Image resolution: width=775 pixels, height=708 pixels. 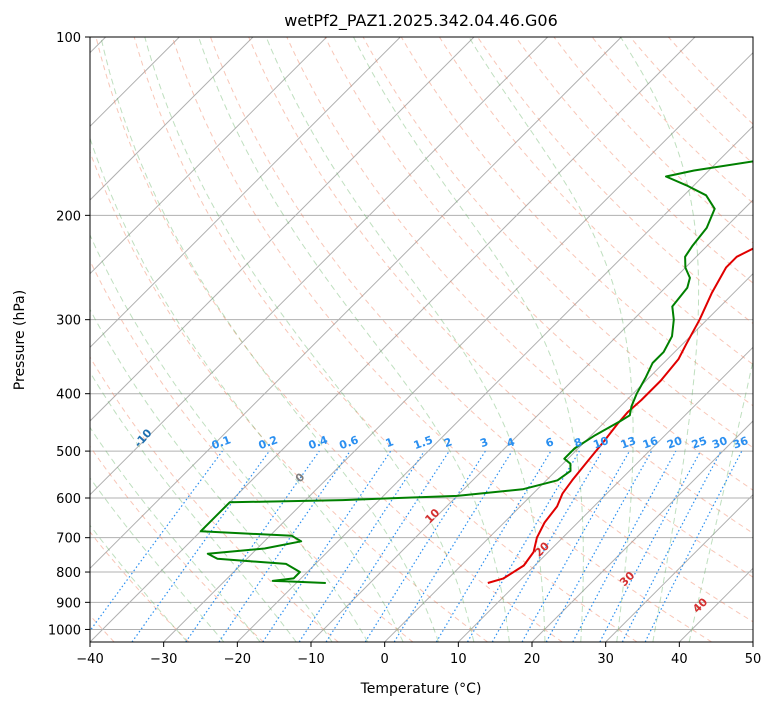 I want to click on x-tick-label: −30, so click(x=163, y=659).